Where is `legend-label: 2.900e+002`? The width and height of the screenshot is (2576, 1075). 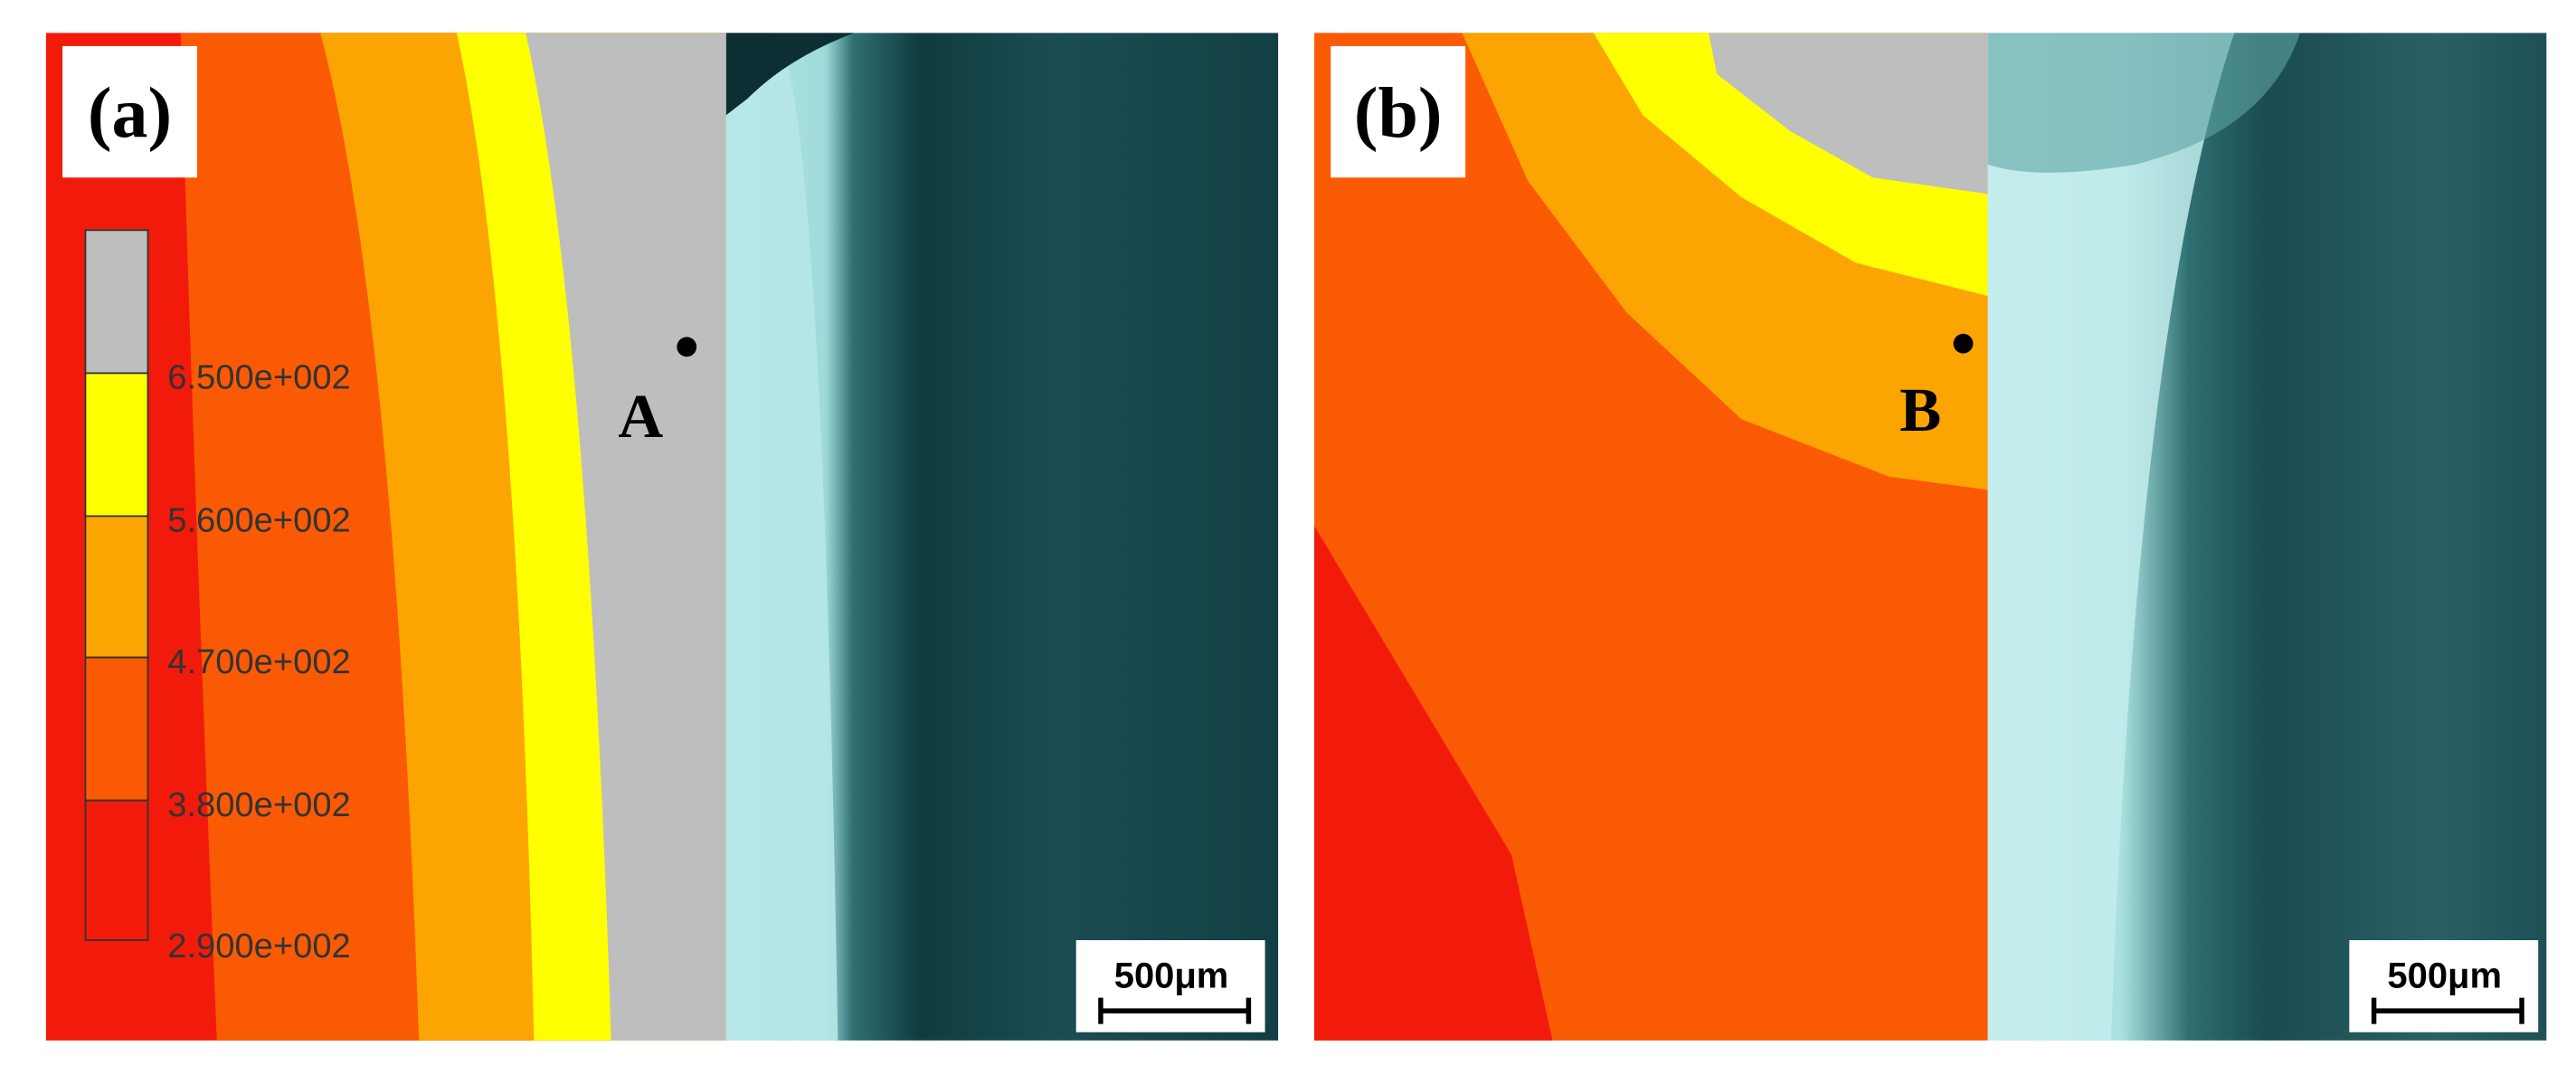 legend-label: 2.900e+002 is located at coordinates (259, 947).